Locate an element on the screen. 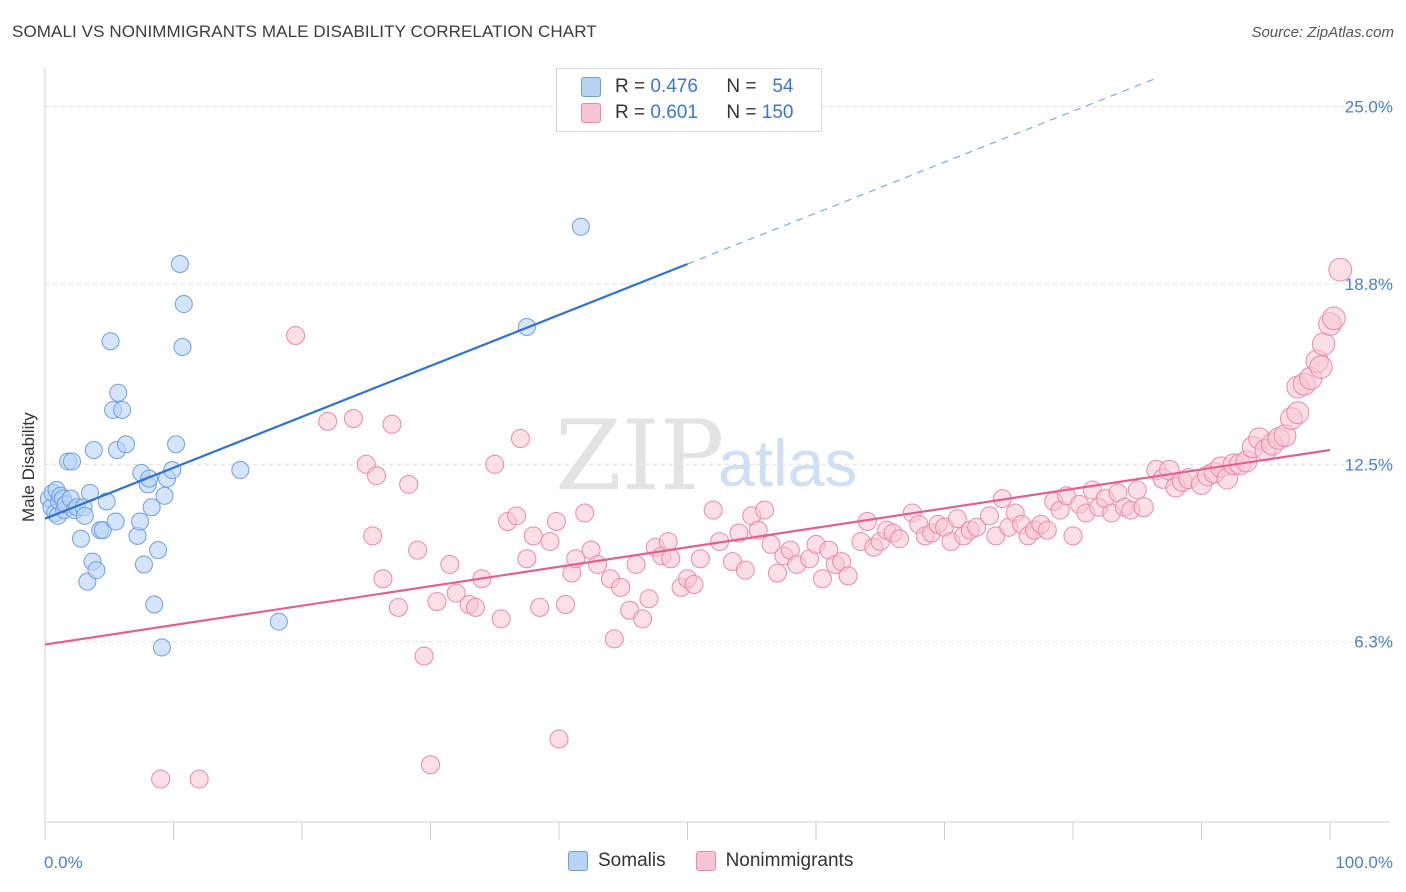 This screenshot has width=1406, height=892. legend-item-nonimmigrants: Nonimmigrants is located at coordinates (774, 861).